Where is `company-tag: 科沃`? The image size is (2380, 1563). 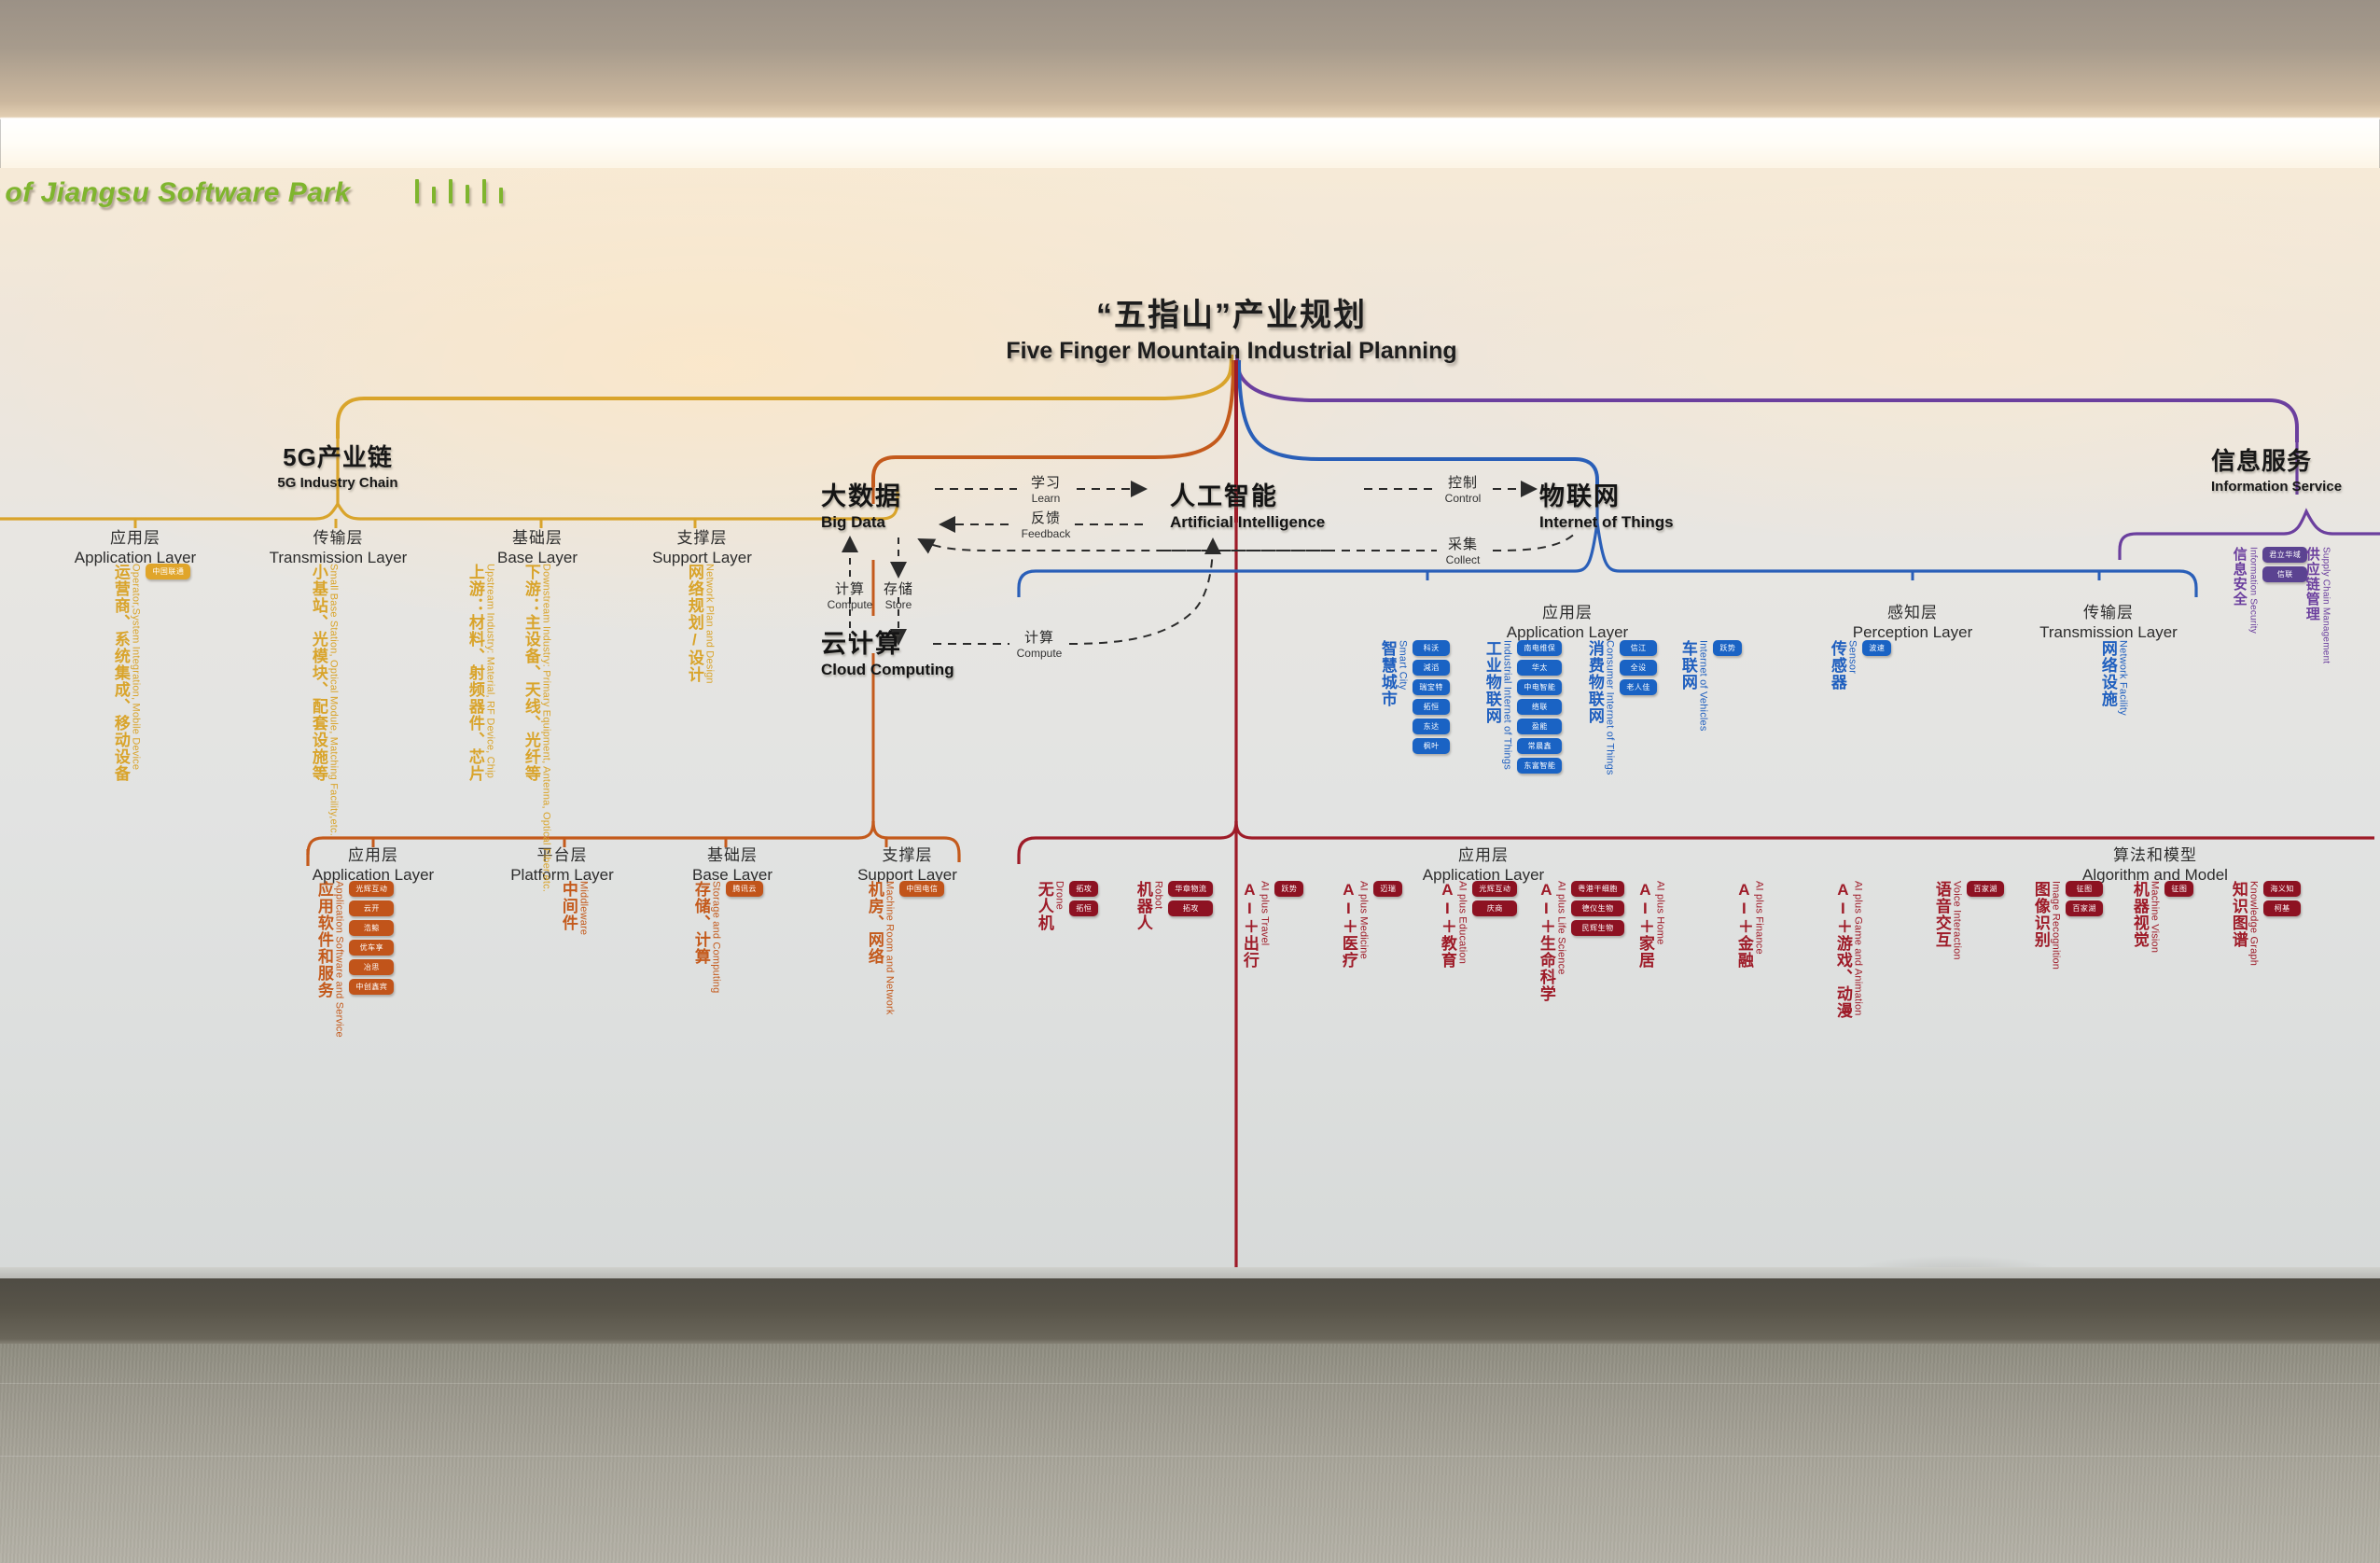 company-tag: 科沃 is located at coordinates (1431, 648).